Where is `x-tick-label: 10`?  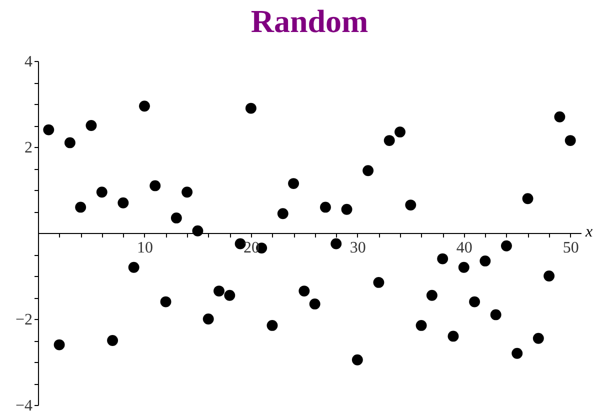 x-tick-label: 10 is located at coordinates (144, 248).